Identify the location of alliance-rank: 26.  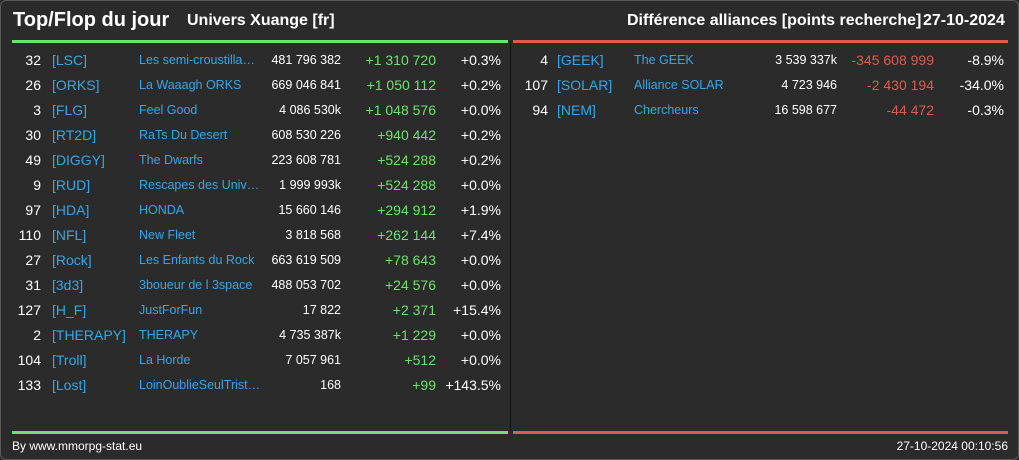
(33, 85).